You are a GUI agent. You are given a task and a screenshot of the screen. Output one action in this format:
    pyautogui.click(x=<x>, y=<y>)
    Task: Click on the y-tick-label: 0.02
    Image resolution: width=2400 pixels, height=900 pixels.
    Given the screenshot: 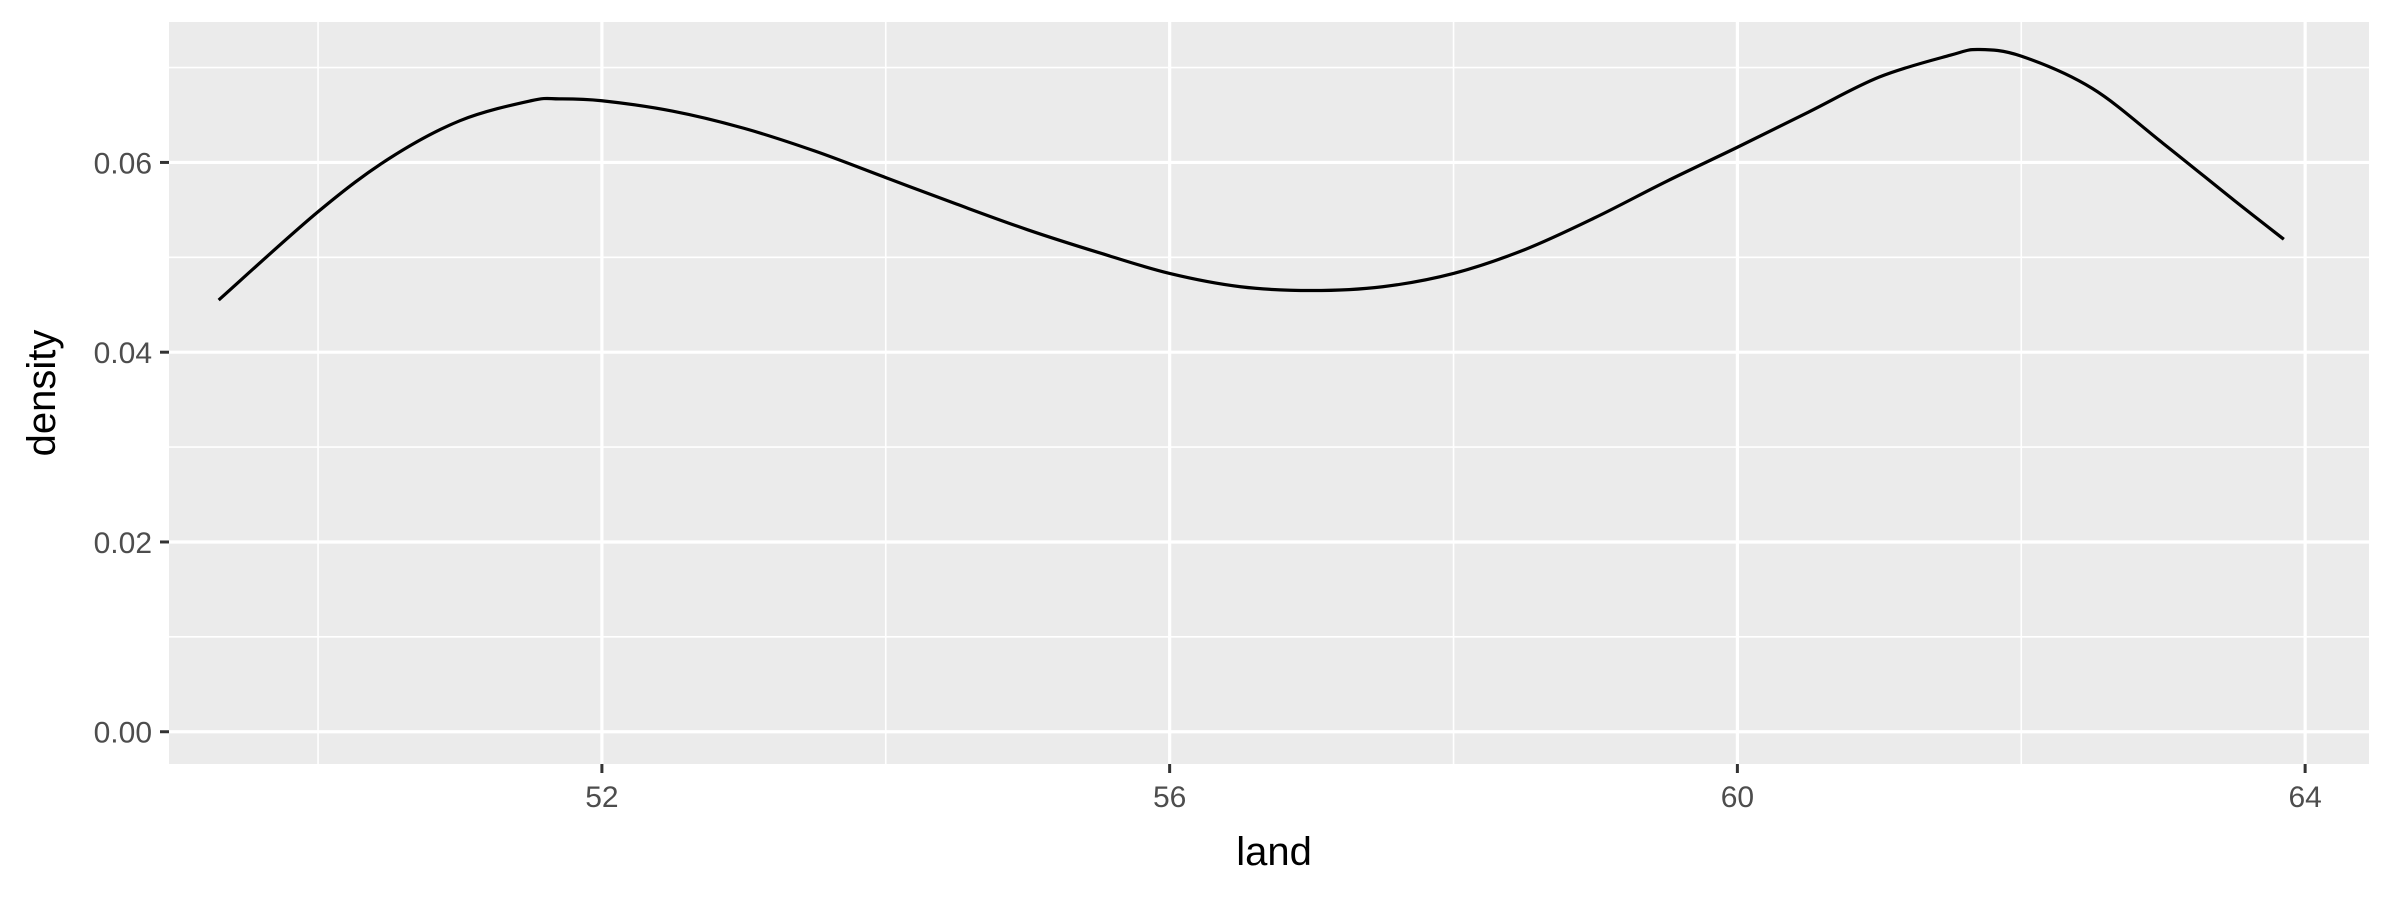 What is the action you would take?
    pyautogui.click(x=123, y=543)
    